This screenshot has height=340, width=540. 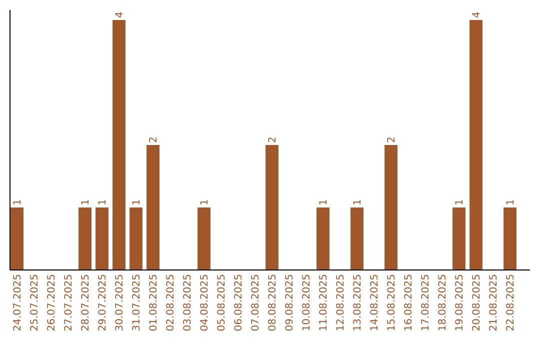 What do you see at coordinates (409, 303) in the screenshot?
I see `x-tick-label: 16.08.2025` at bounding box center [409, 303].